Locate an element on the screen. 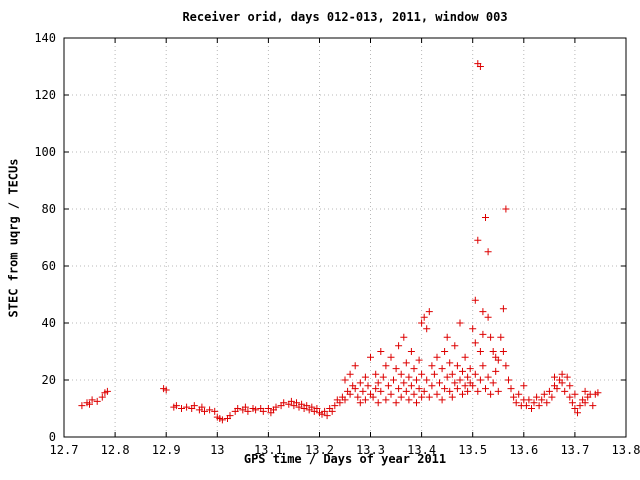 The image size is (640, 480). y-tick-label: 40 is located at coordinates (49, 323).